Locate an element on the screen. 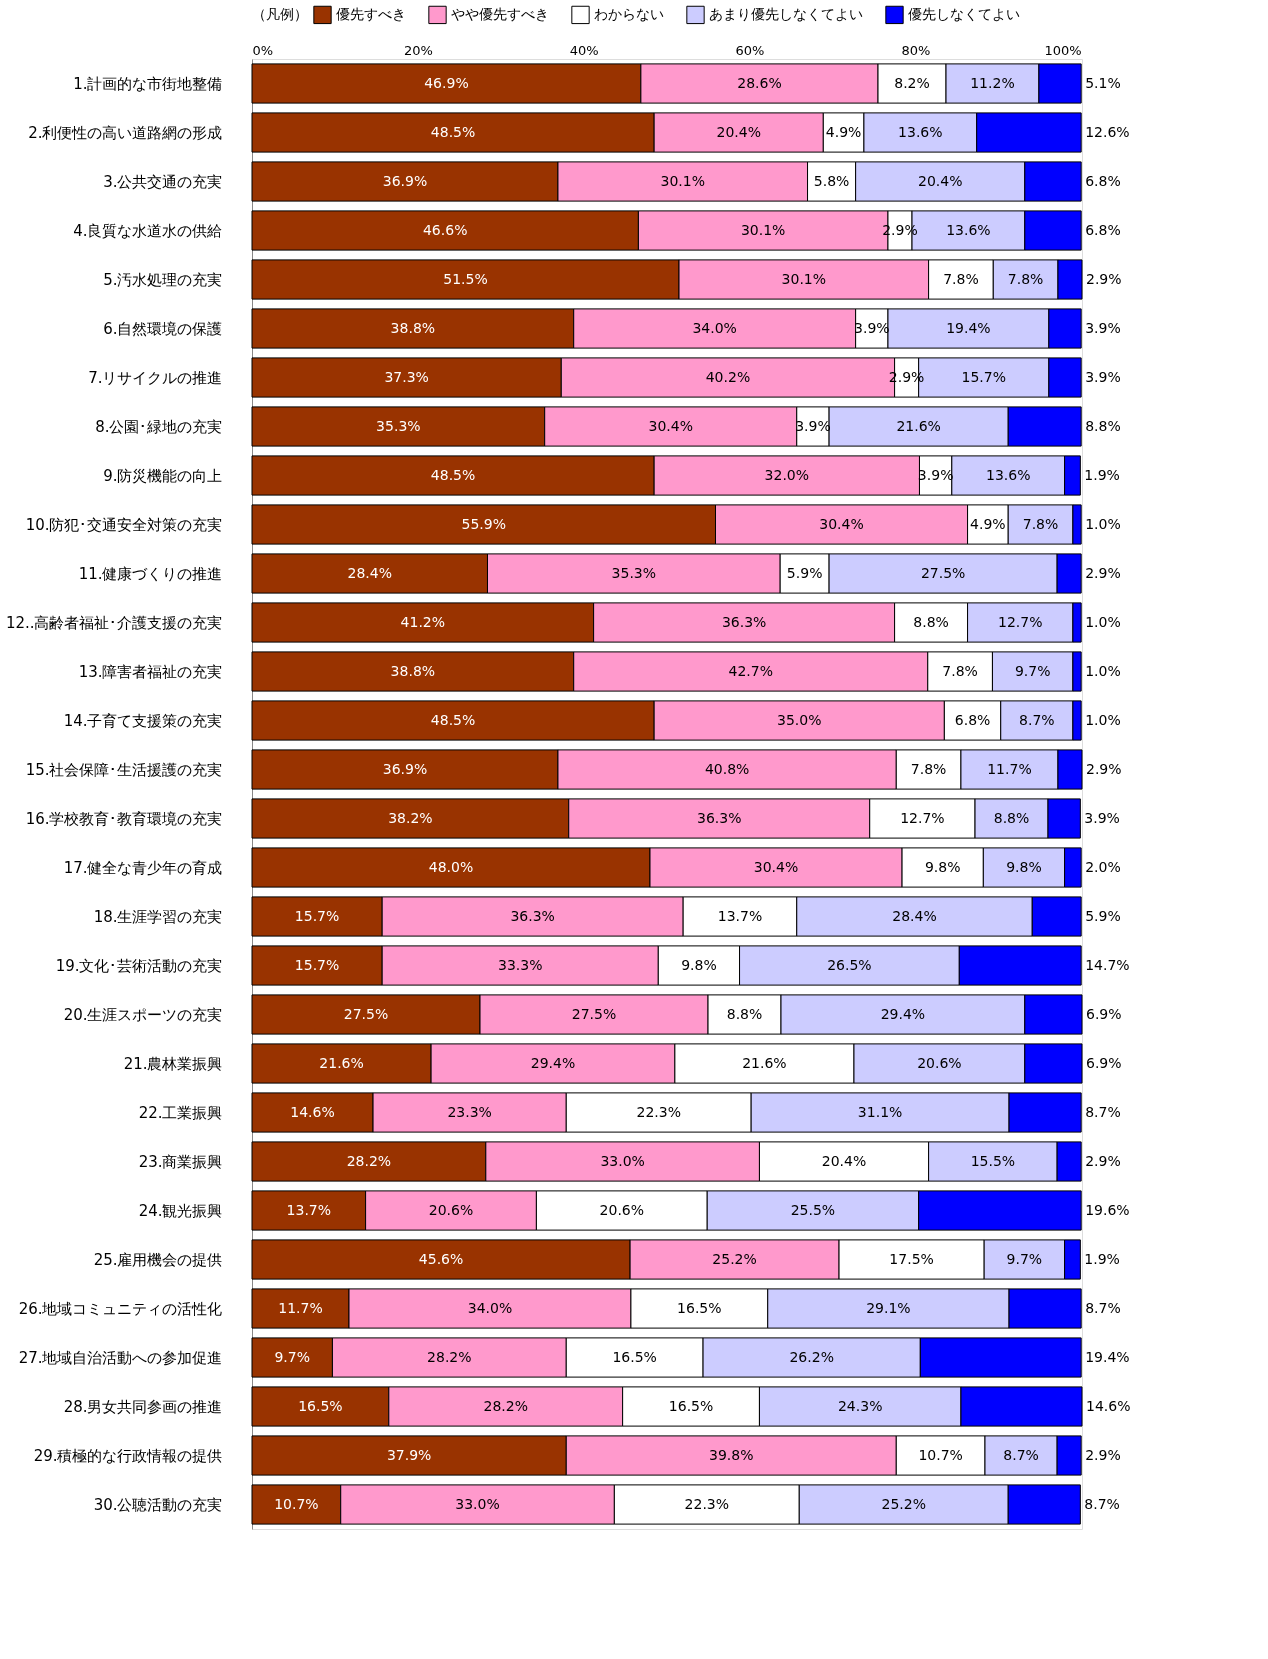 The height and width of the screenshot is (1659, 1268). data-label: 24.3% is located at coordinates (860, 1405).